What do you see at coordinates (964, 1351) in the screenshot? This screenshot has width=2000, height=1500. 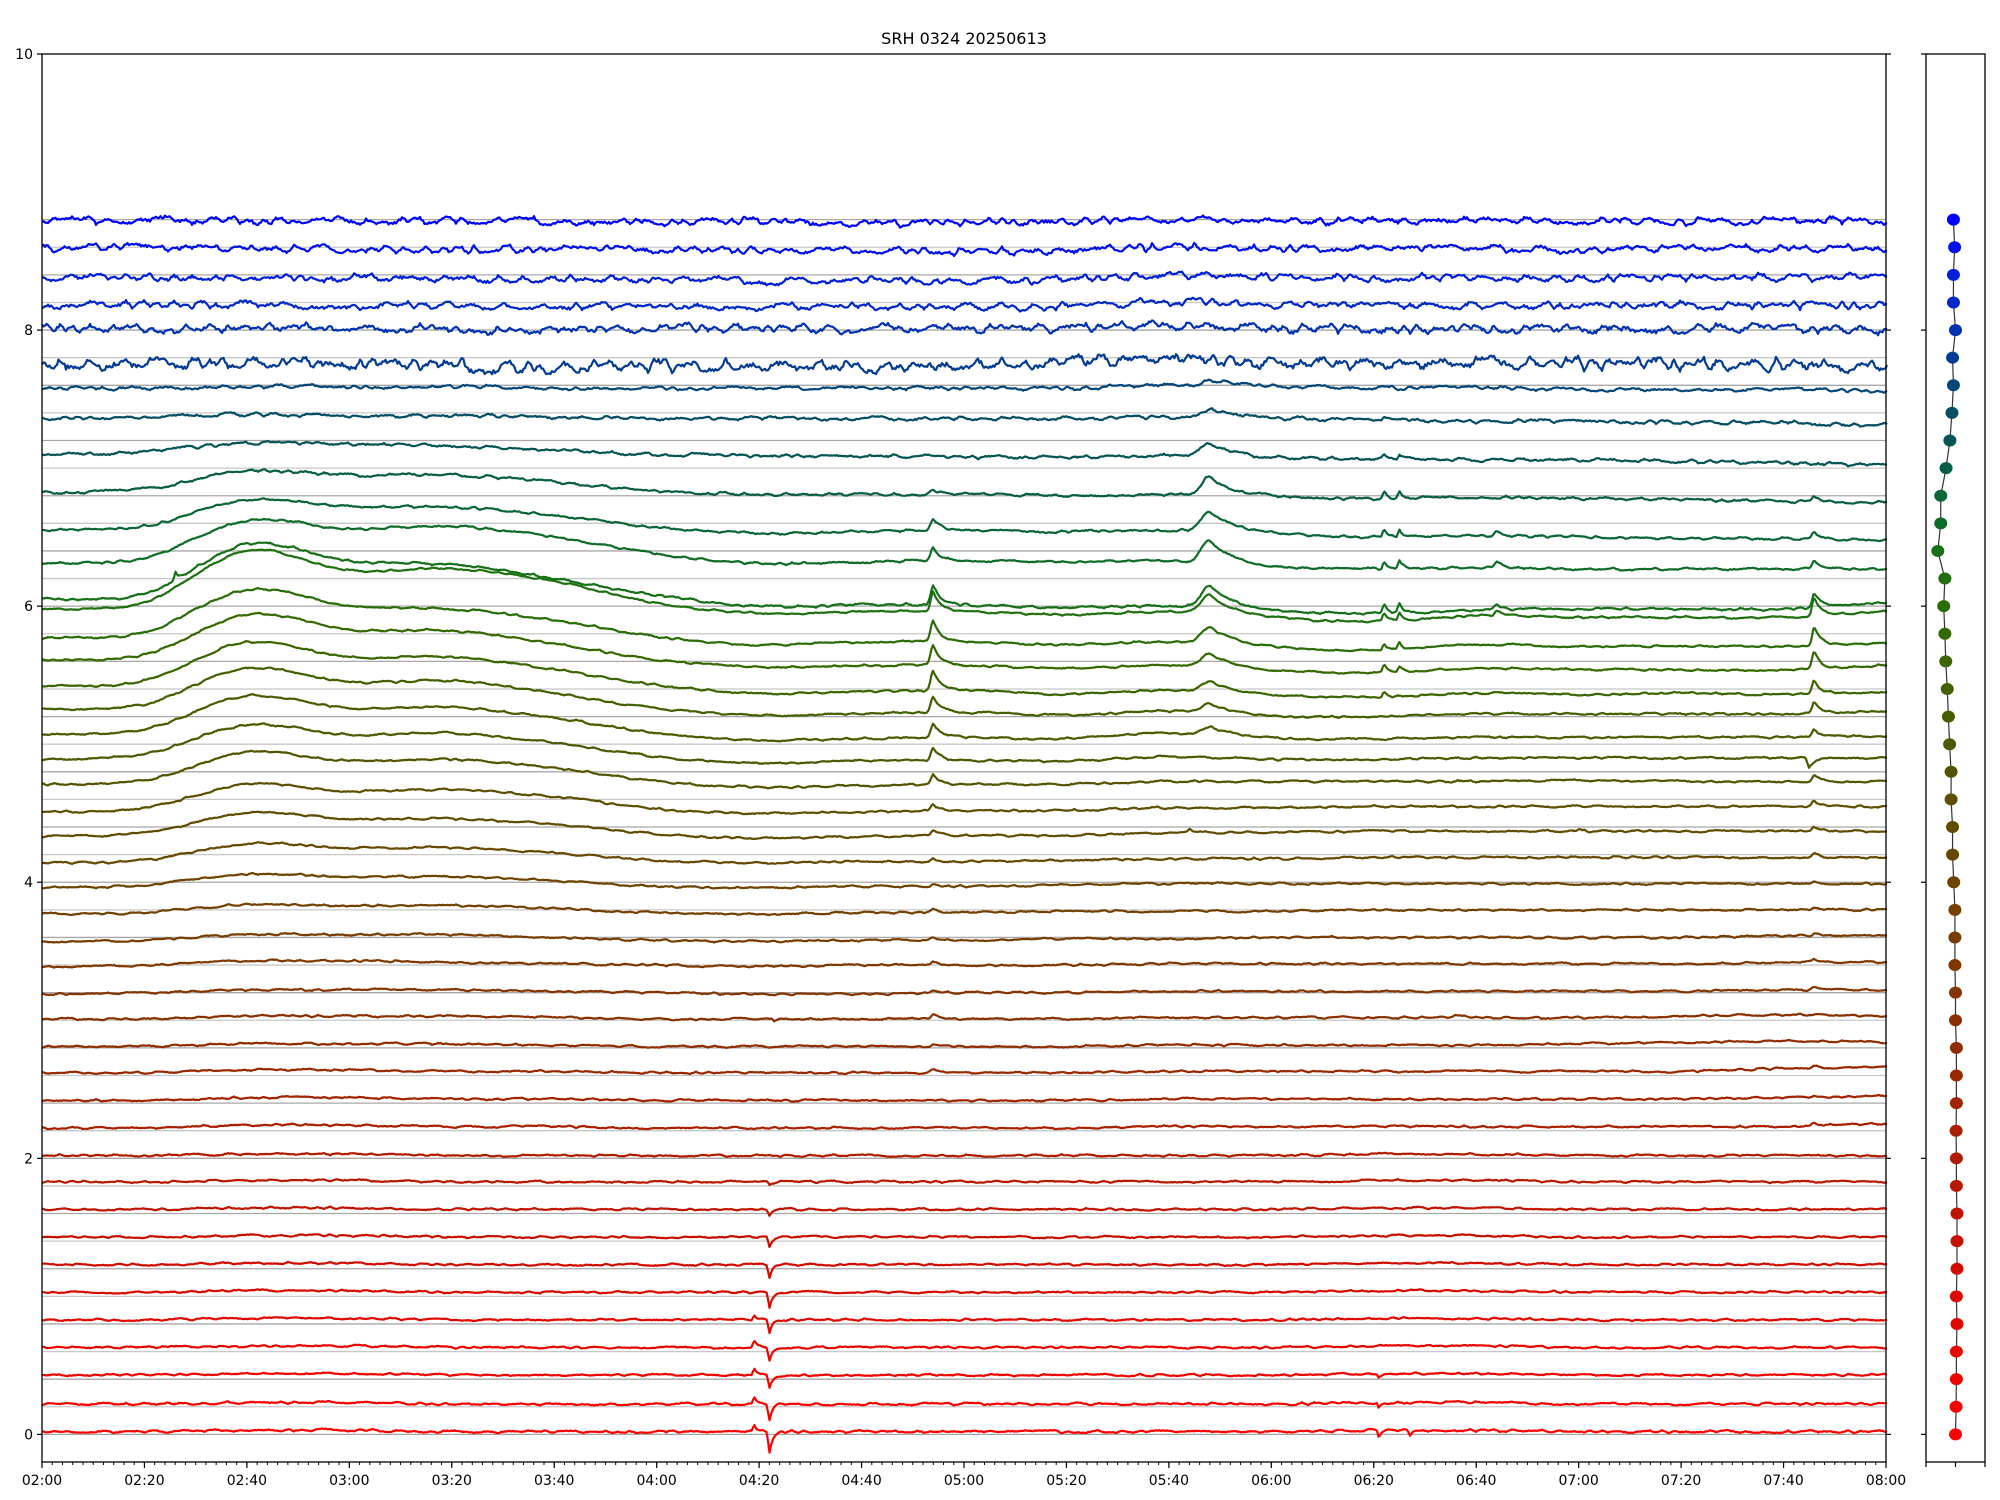 I see `trace-0.6` at bounding box center [964, 1351].